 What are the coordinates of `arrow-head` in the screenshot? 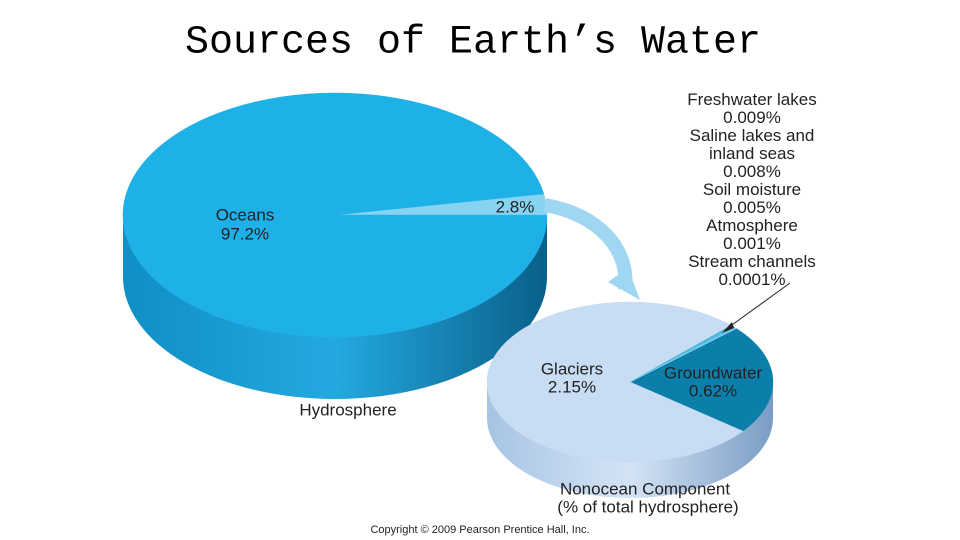 It's located at (624, 284).